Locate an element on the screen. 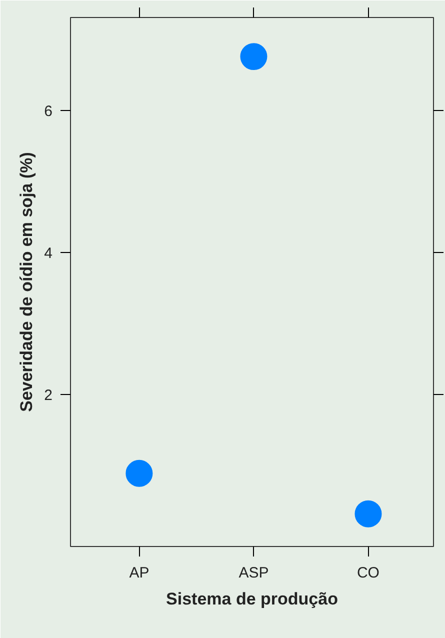  x-tick-label: CO is located at coordinates (368, 573).